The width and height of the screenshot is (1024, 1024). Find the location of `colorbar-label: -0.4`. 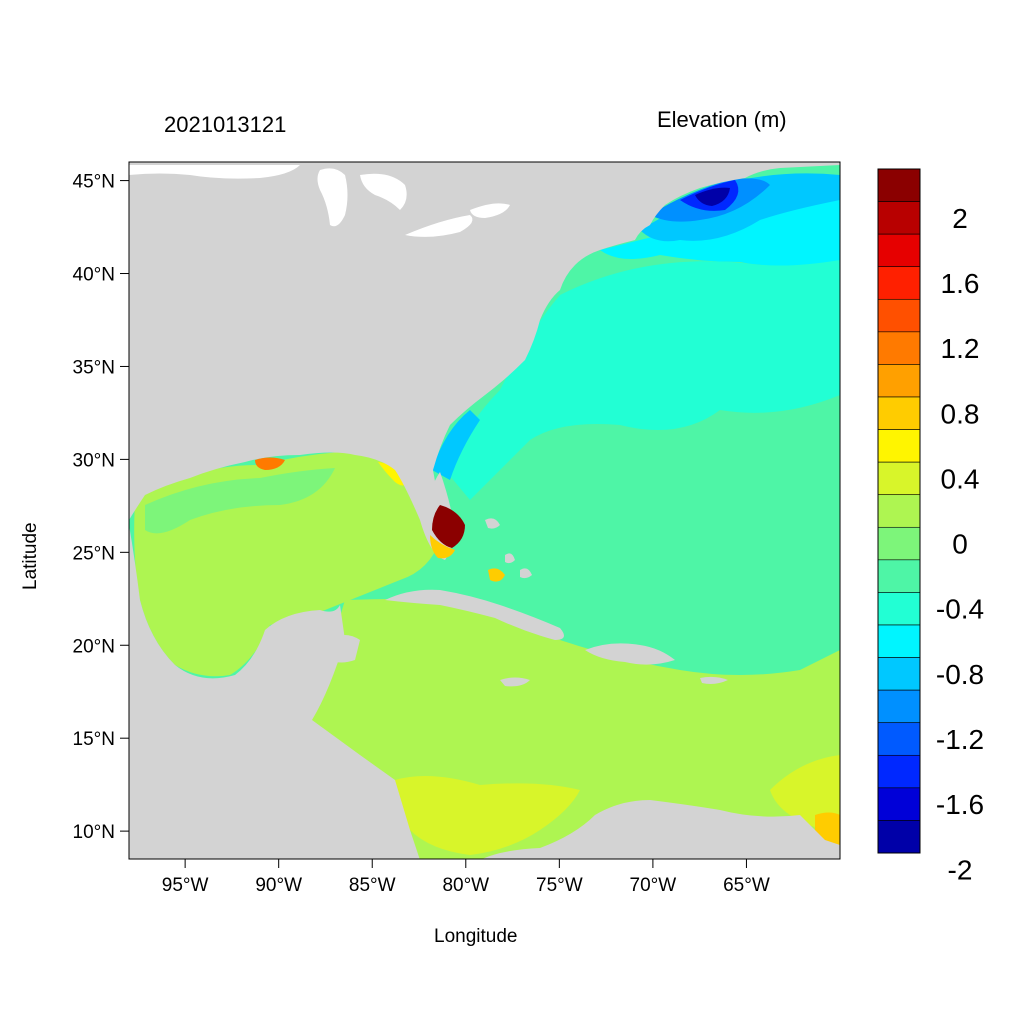

colorbar-label: -0.4 is located at coordinates (960, 609).